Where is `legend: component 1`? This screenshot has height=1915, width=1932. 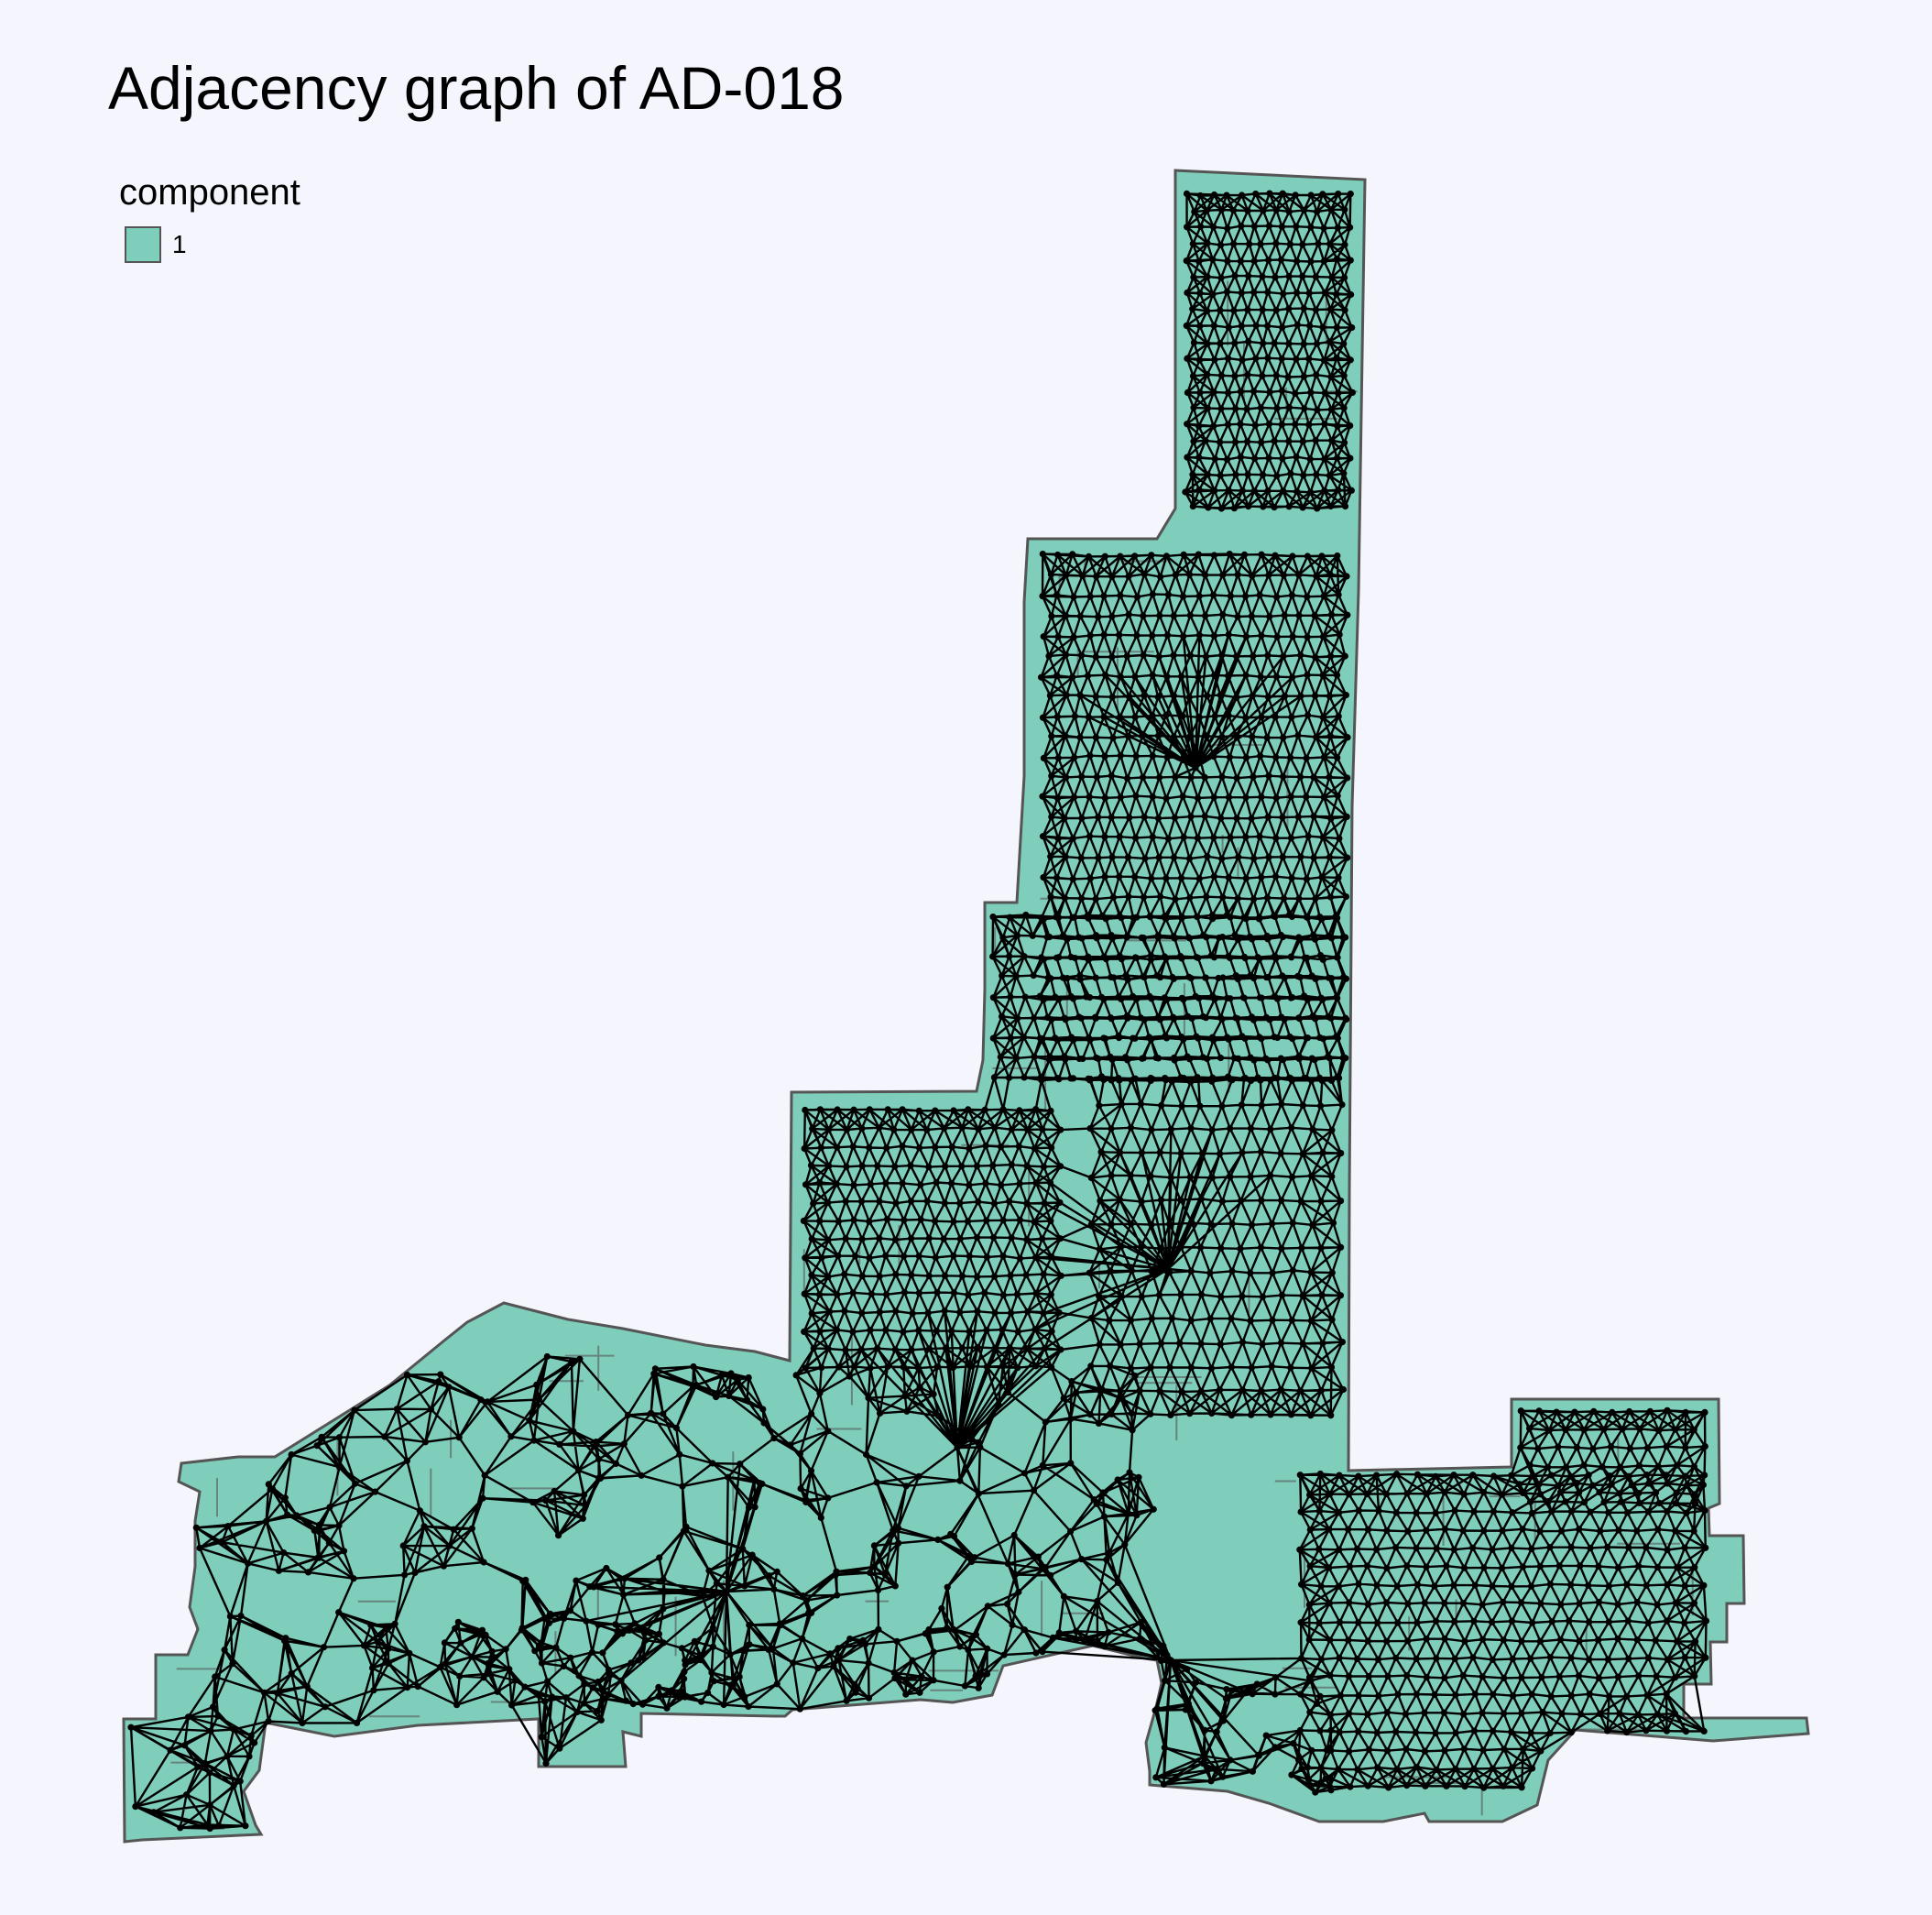
legend: component 1 is located at coordinates (210, 217).